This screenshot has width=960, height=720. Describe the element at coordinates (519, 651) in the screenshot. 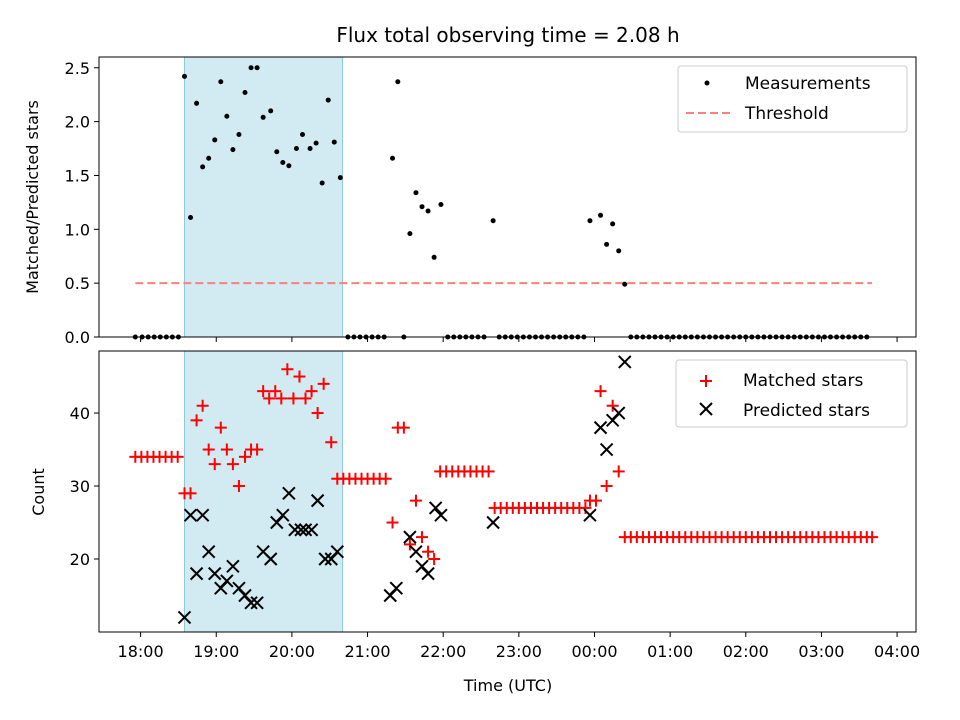

I see `x-tick-label: 23:00` at that location.